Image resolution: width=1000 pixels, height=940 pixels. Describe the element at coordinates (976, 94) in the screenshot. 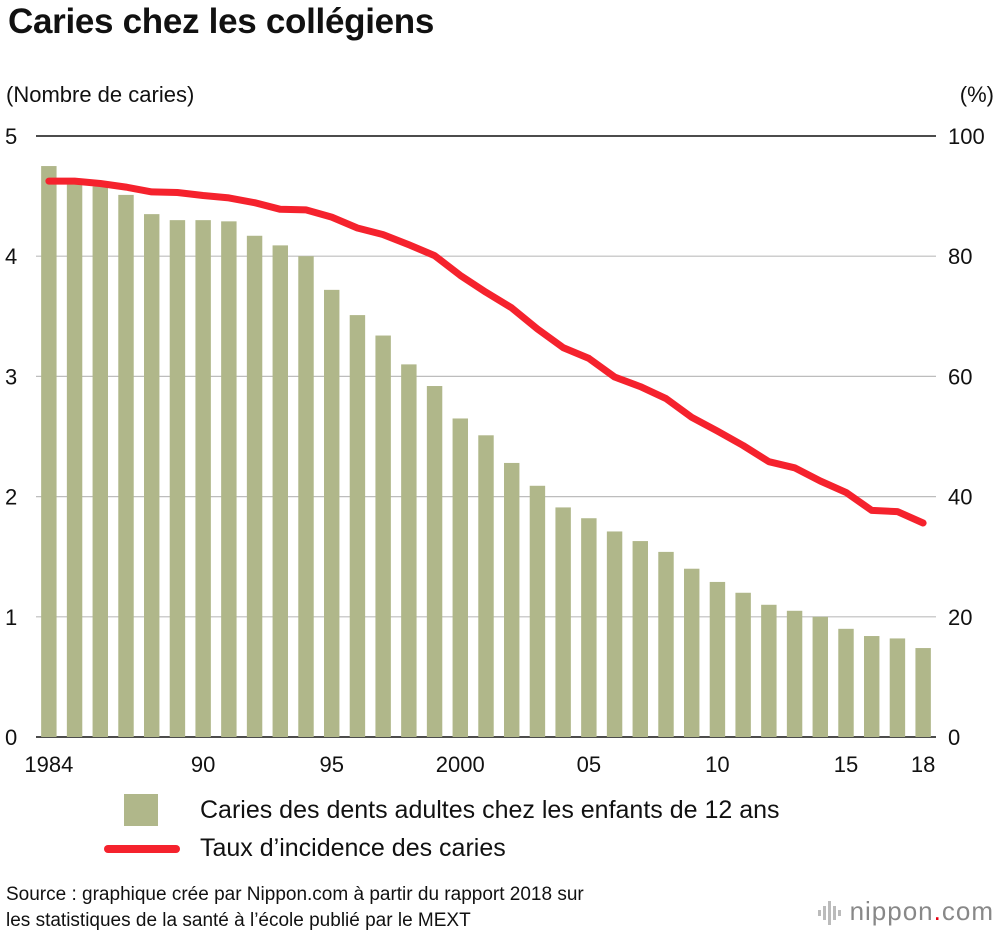

I see `y-axis-right-label: (%)` at that location.